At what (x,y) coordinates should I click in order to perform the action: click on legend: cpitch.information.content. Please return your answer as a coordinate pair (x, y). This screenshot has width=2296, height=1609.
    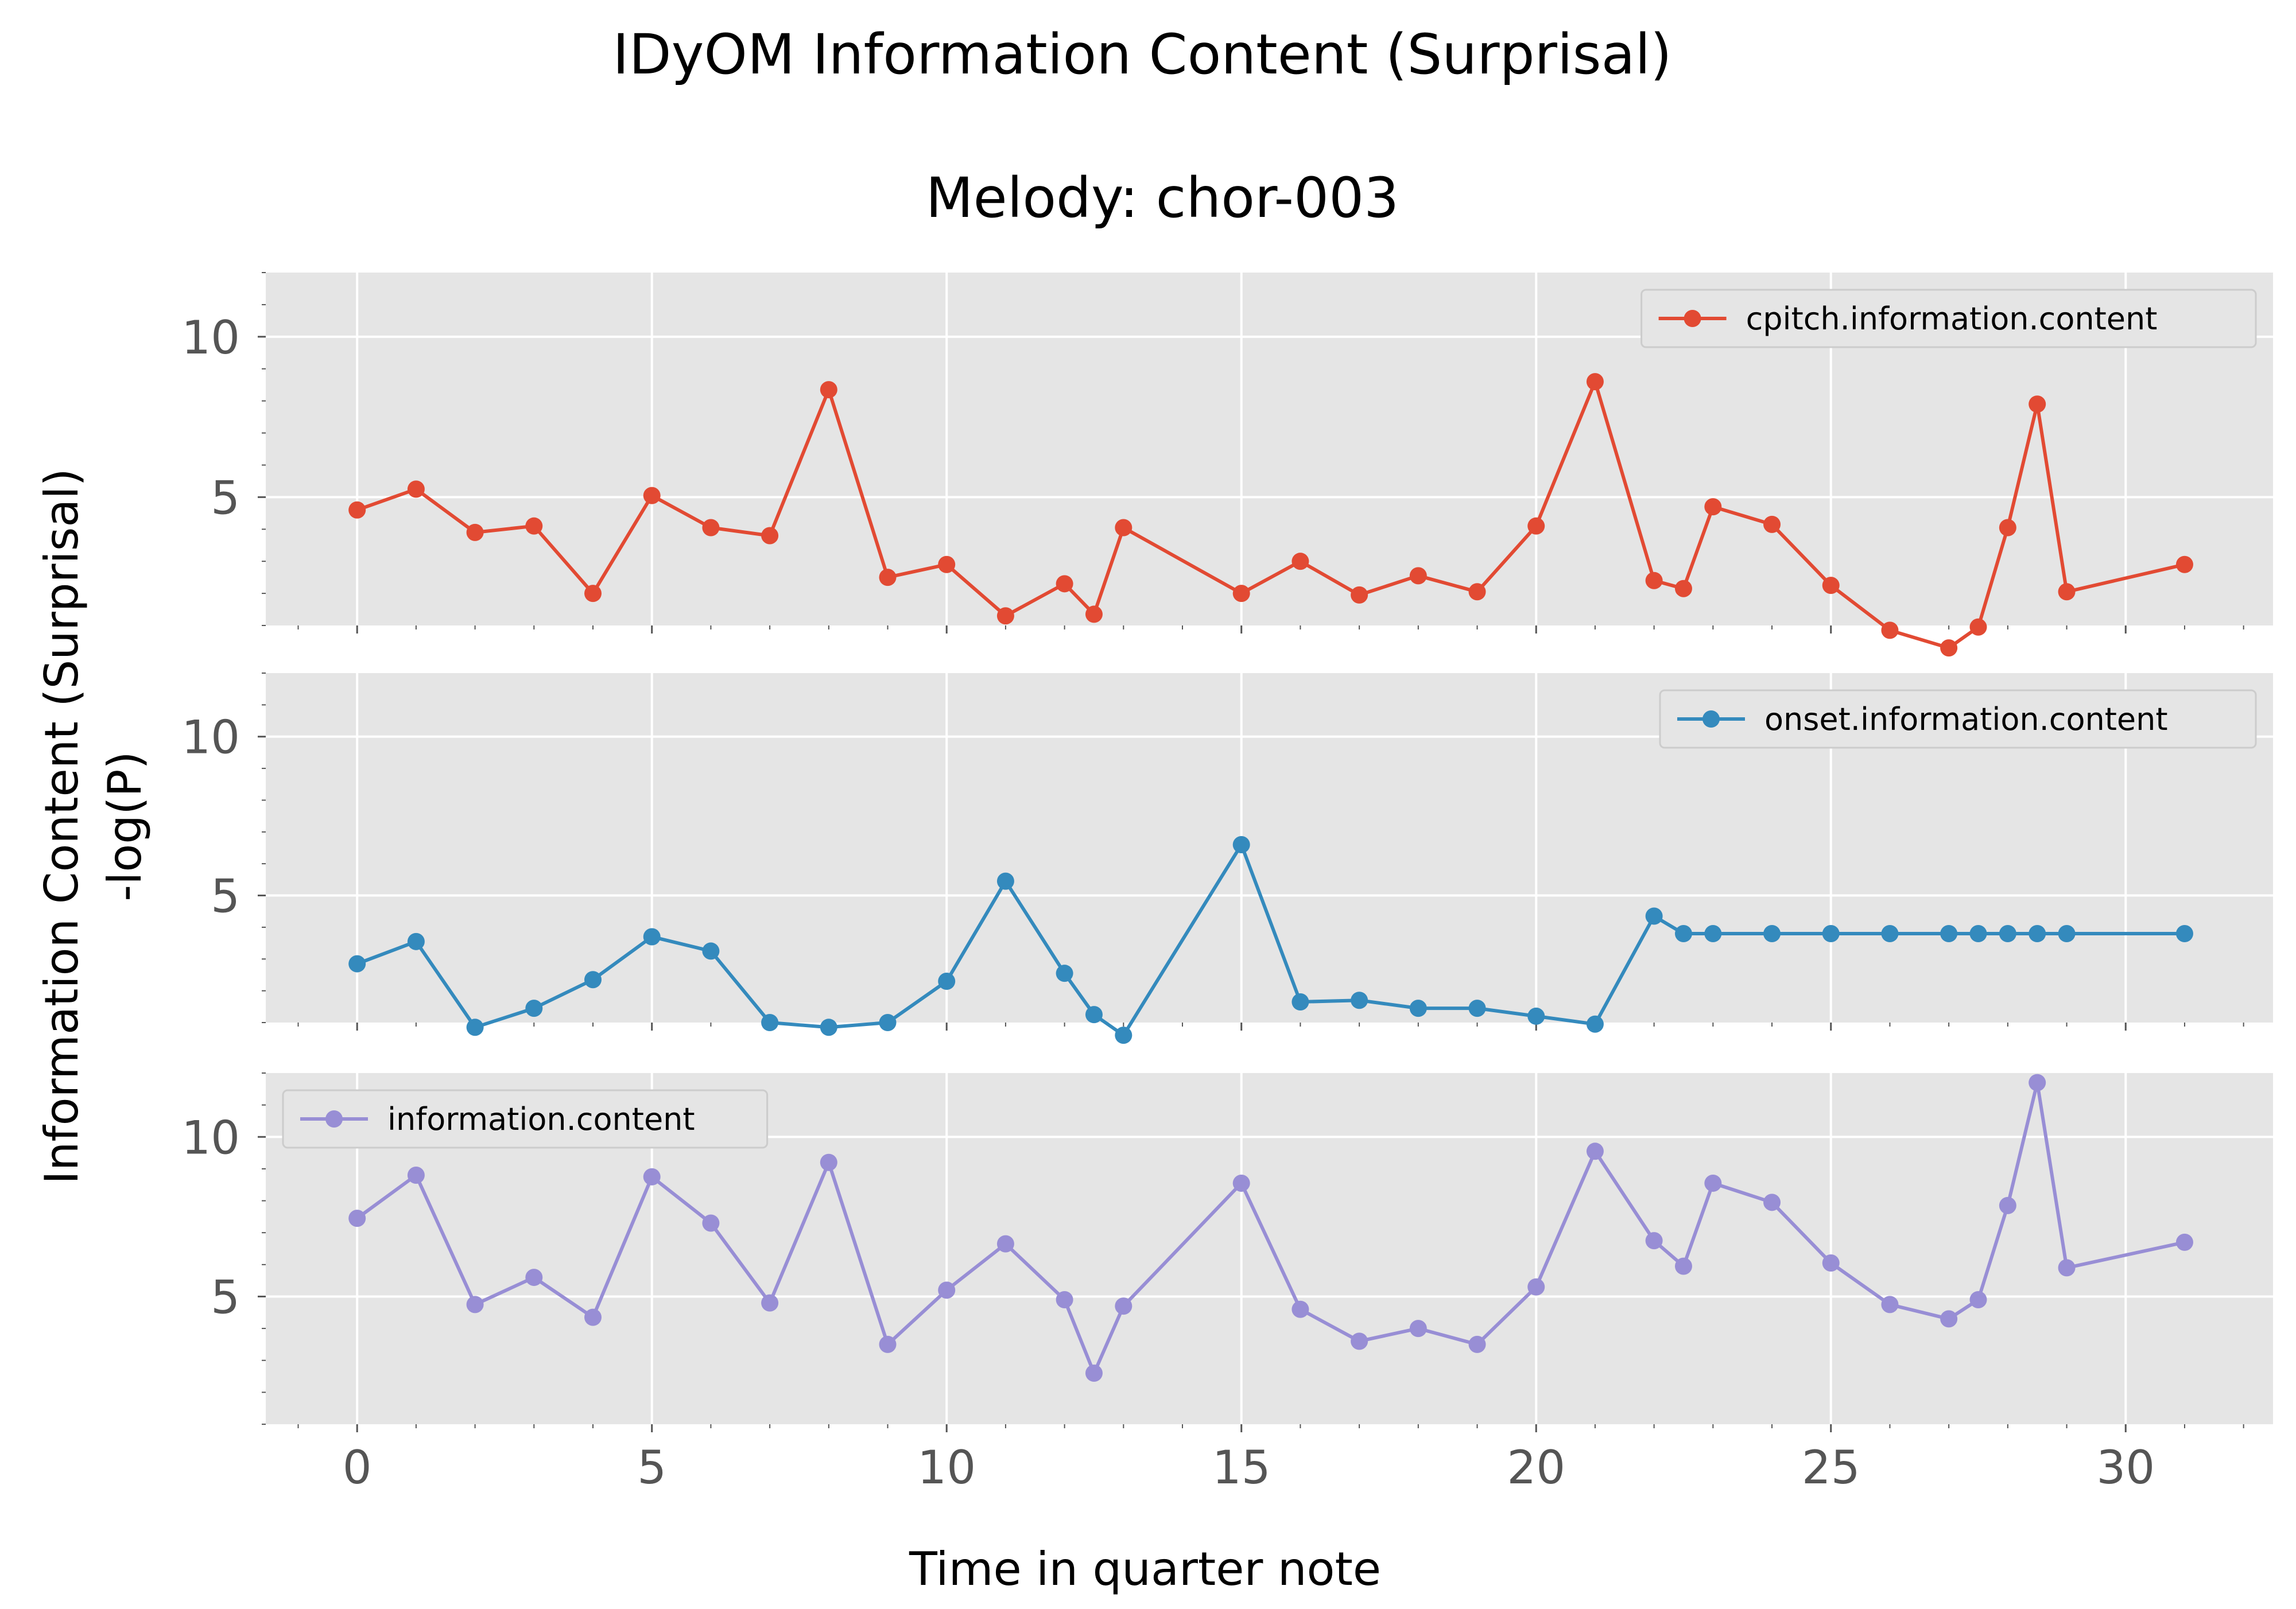
    Looking at the image, I should click on (1948, 318).